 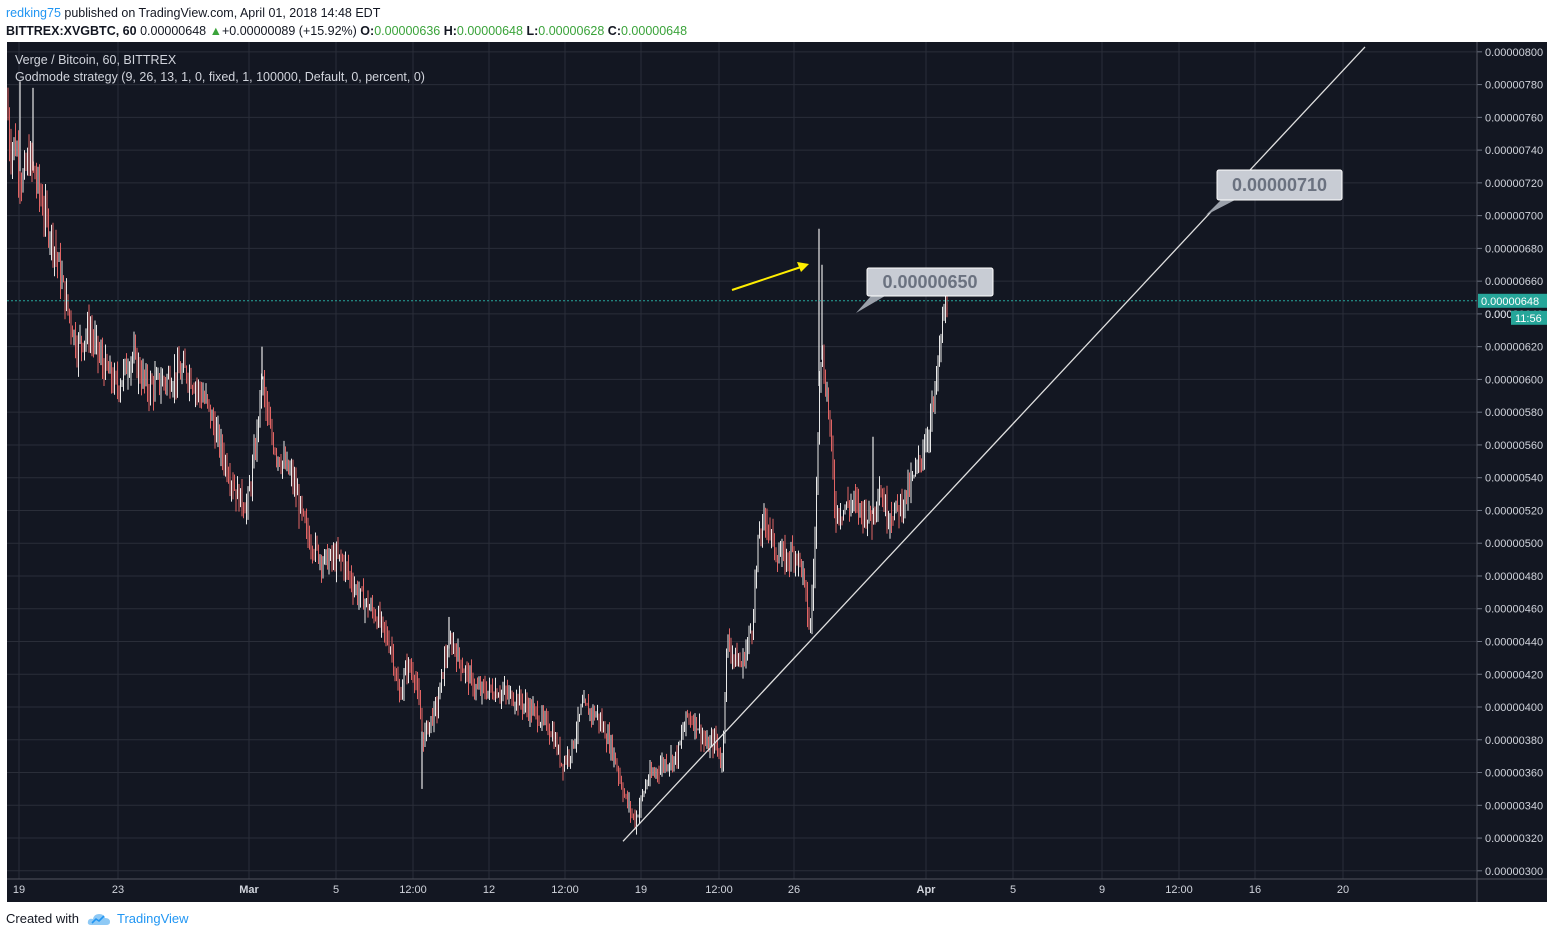 What do you see at coordinates (1514, 806) in the screenshot?
I see `y-tick-label: 0.00000340` at bounding box center [1514, 806].